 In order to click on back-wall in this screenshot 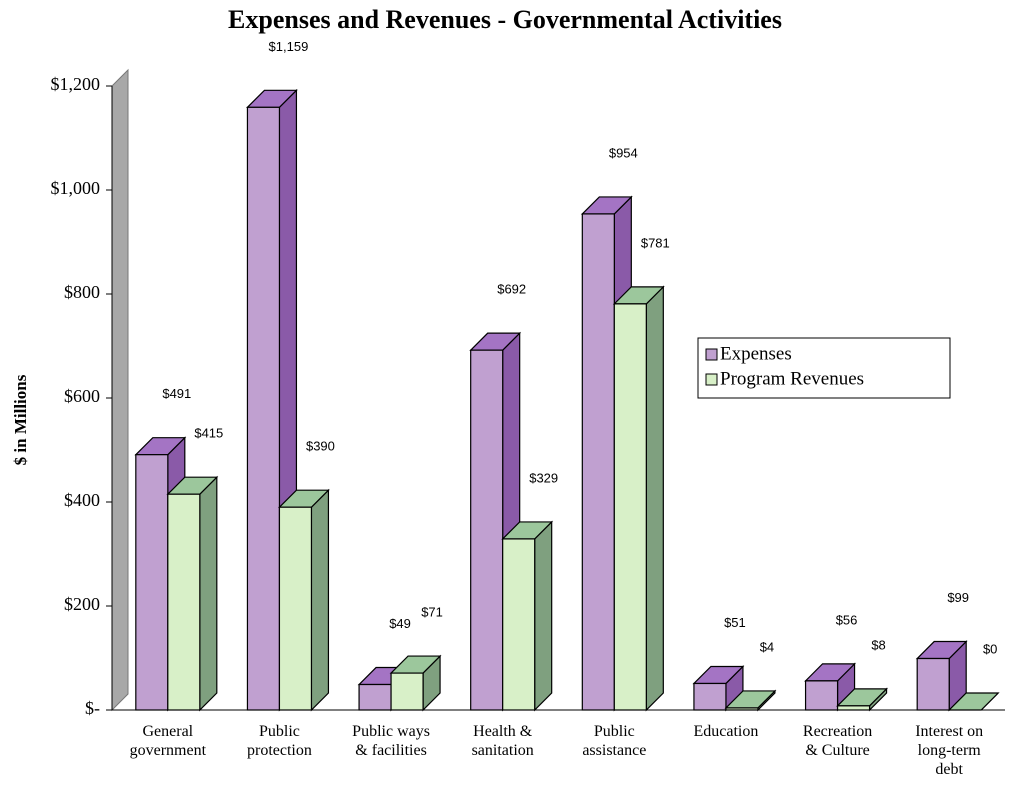, I will do `click(120, 390)`.